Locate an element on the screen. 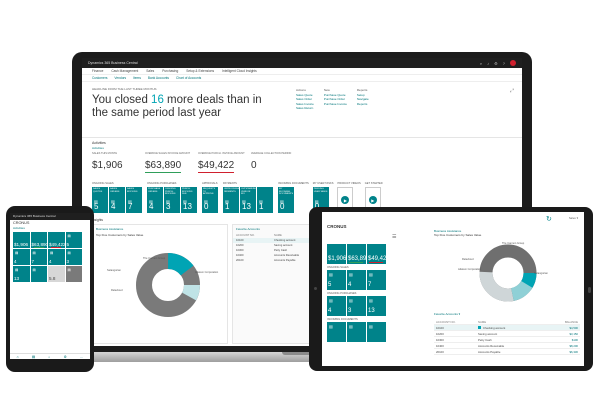 The height and width of the screenshot is (400, 600). table-row: 10300 Petty Cash $100 is located at coordinates (507, 340).